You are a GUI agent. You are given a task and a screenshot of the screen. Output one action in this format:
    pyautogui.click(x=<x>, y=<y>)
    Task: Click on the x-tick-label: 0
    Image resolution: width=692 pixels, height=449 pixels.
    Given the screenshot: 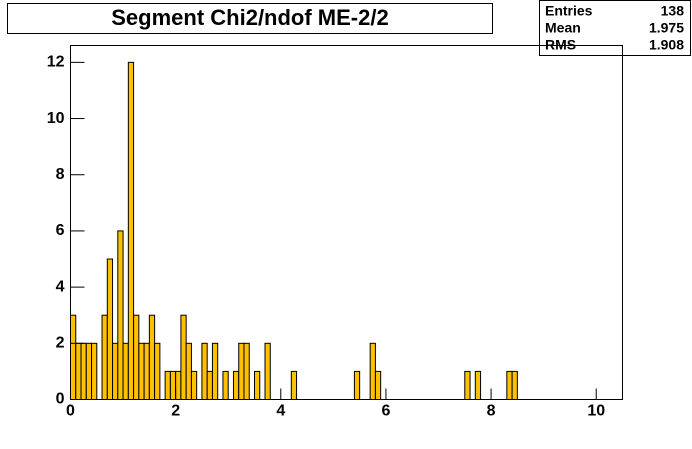 What is the action you would take?
    pyautogui.click(x=70, y=411)
    